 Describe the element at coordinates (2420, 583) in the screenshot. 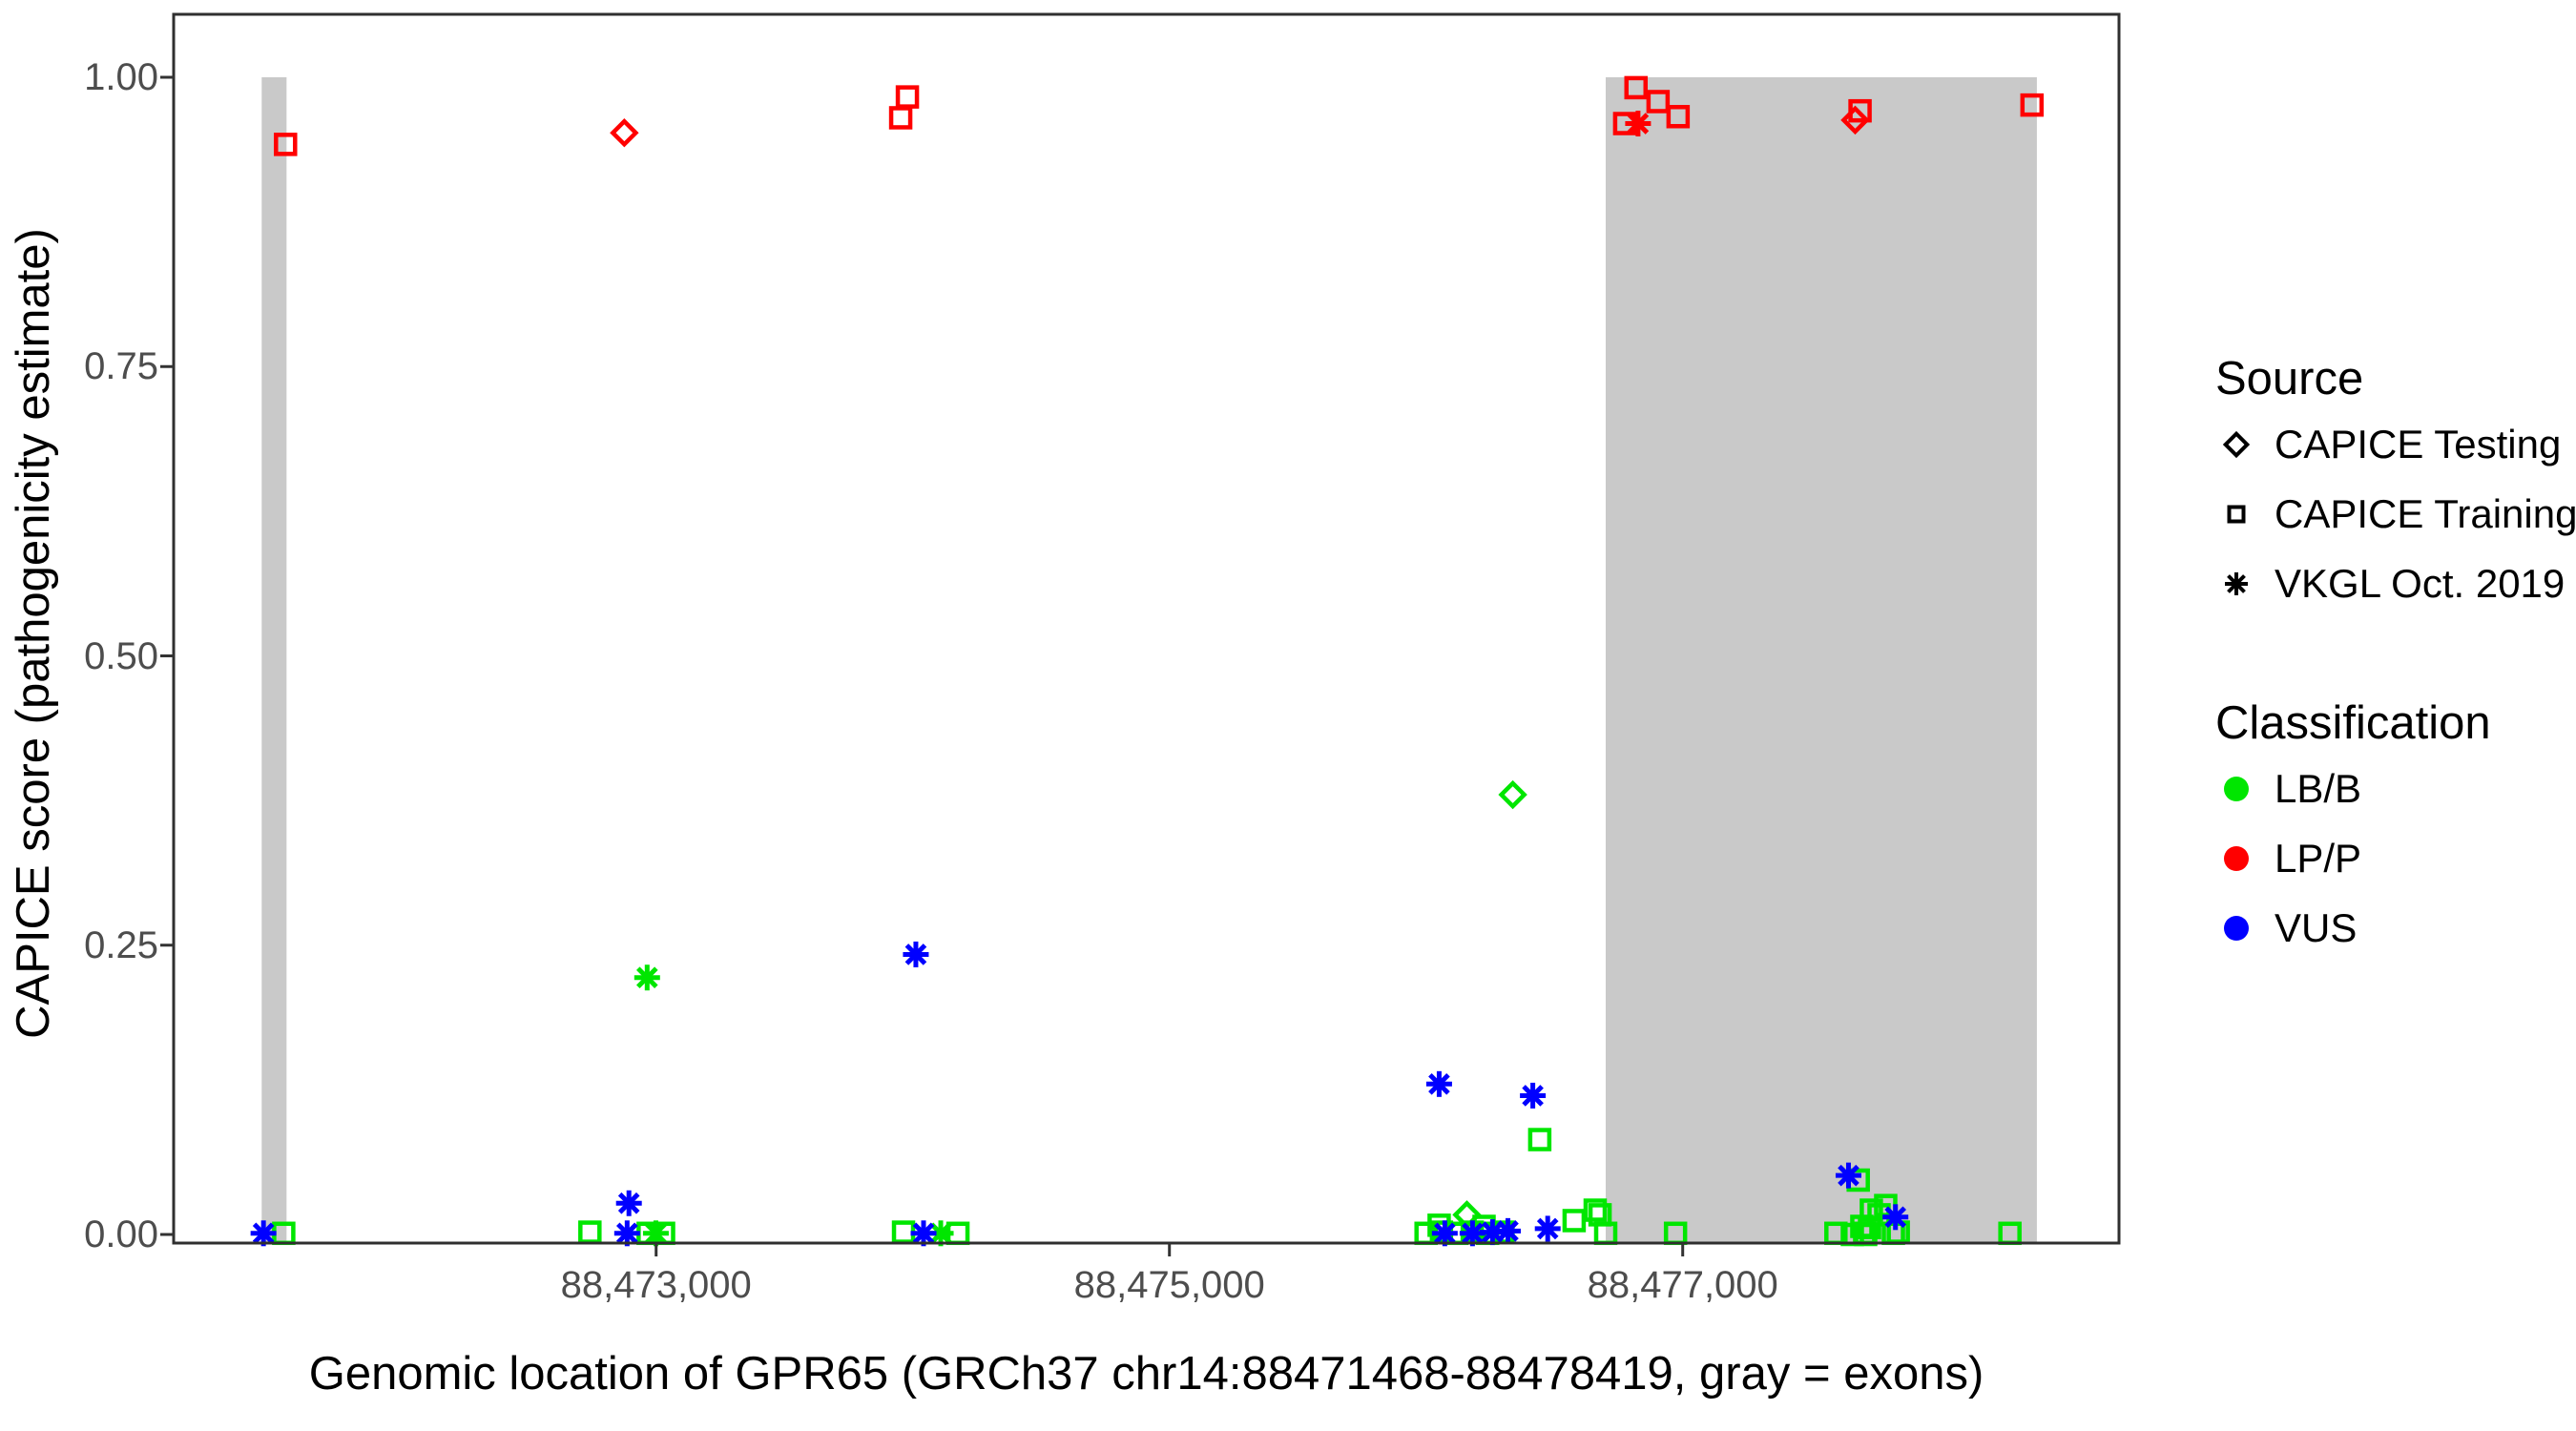

I see `legend-source-item-label: VKGL Oct. 2019` at that location.